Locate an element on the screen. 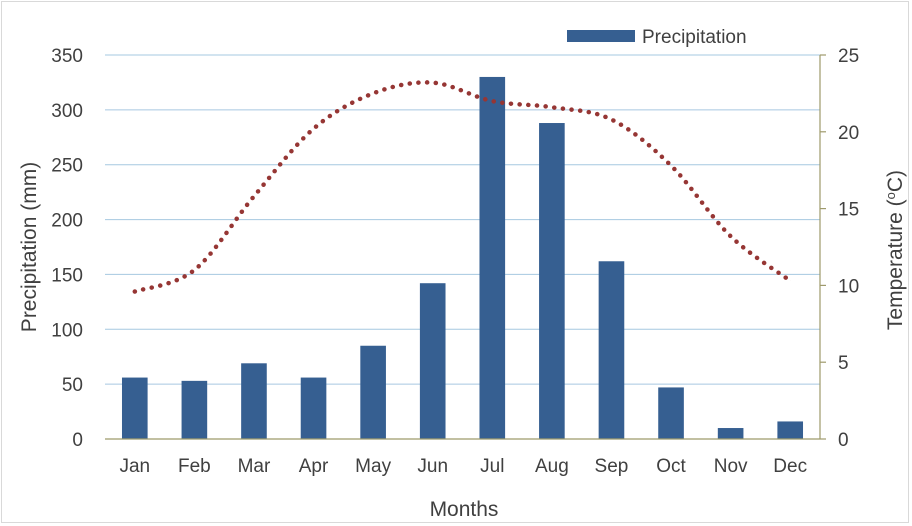 Image resolution: width=912 pixels, height=526 pixels. bar-apr is located at coordinates (313, 408).